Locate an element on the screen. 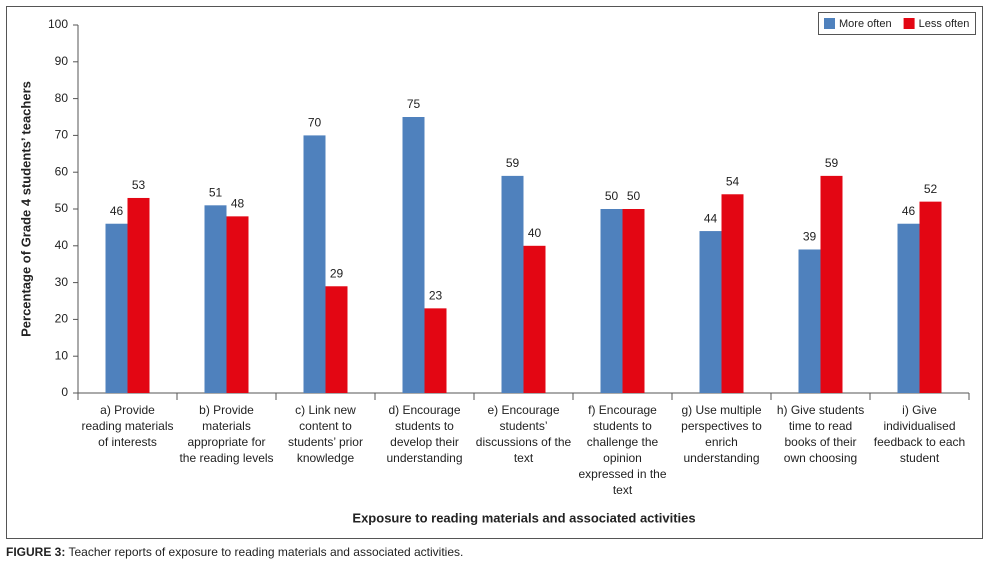 This screenshot has width=985, height=569. data-label: 53 is located at coordinates (139, 185).